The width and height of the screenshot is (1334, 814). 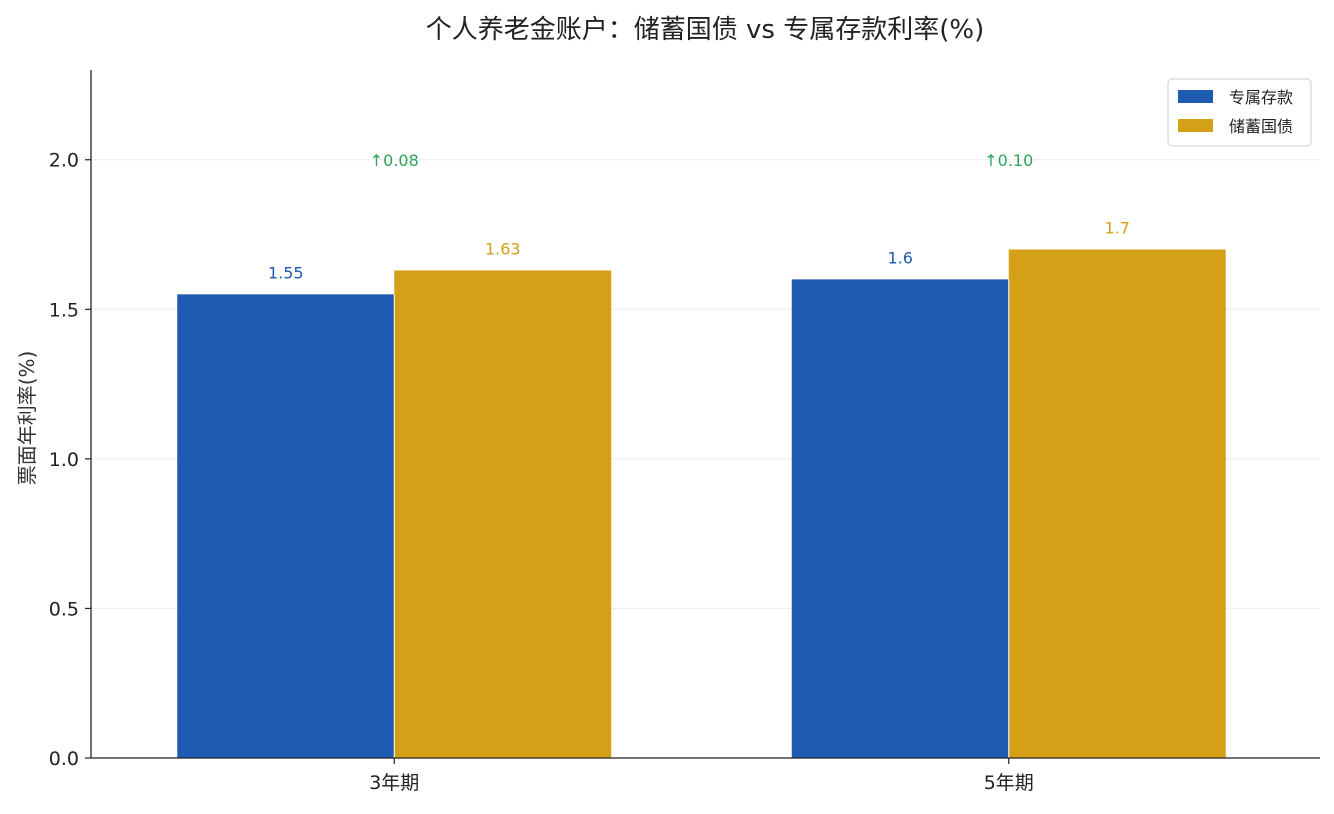 I want to click on difference-annotations: ↑0.08 ↑0.10, so click(x=702, y=160).